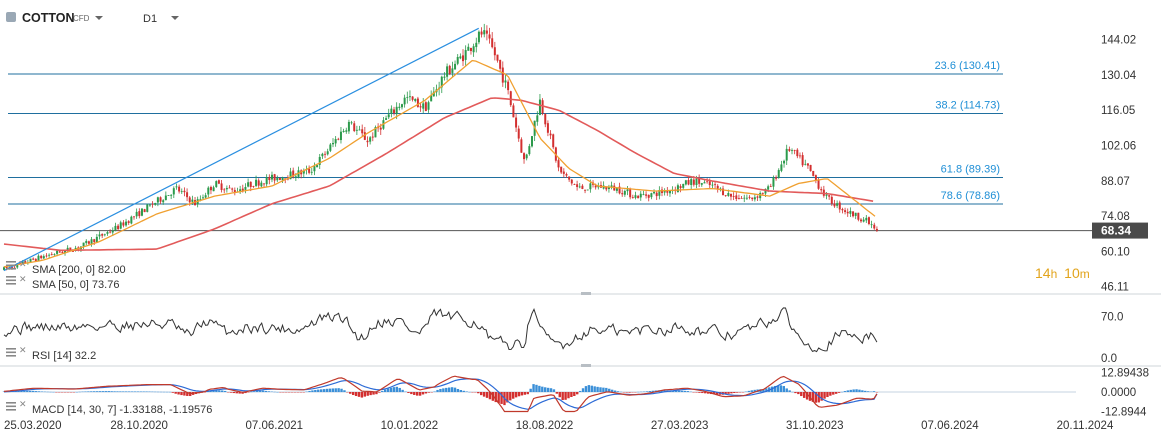  I want to click on symbol-dropdown-chevron-icon, so click(99, 18).